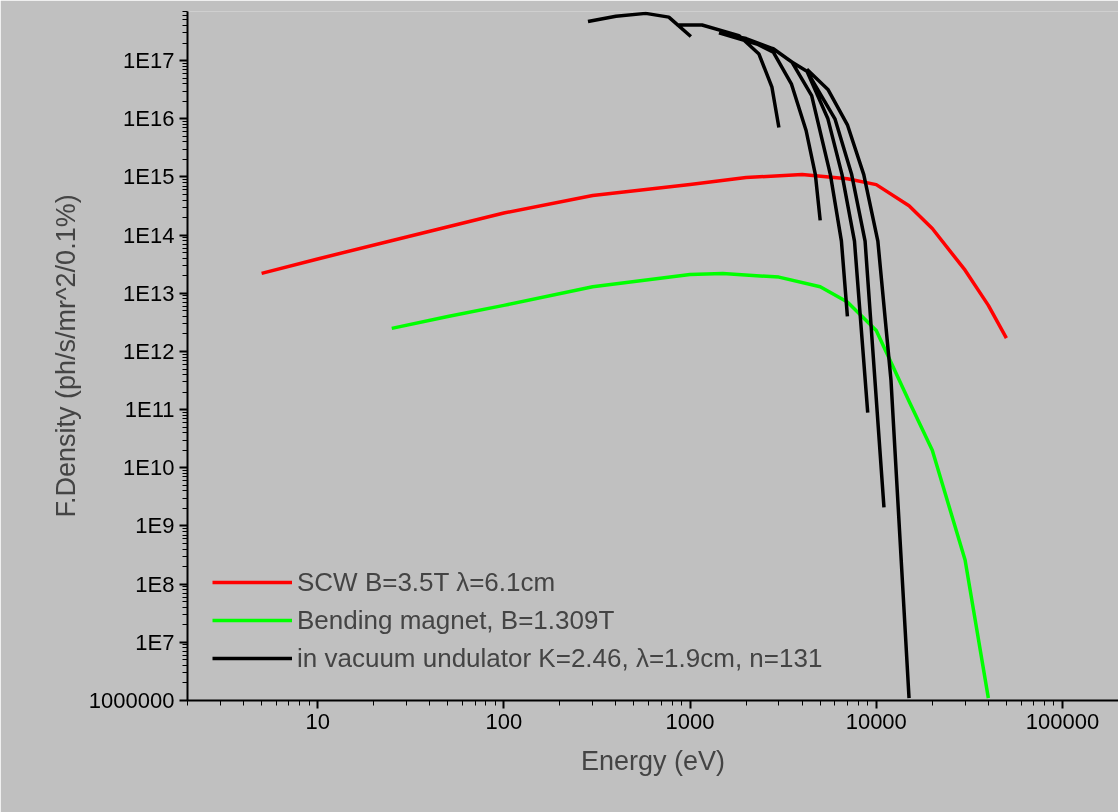  Describe the element at coordinates (131, 700) in the screenshot. I see `y-tick-label: 1000000` at that location.